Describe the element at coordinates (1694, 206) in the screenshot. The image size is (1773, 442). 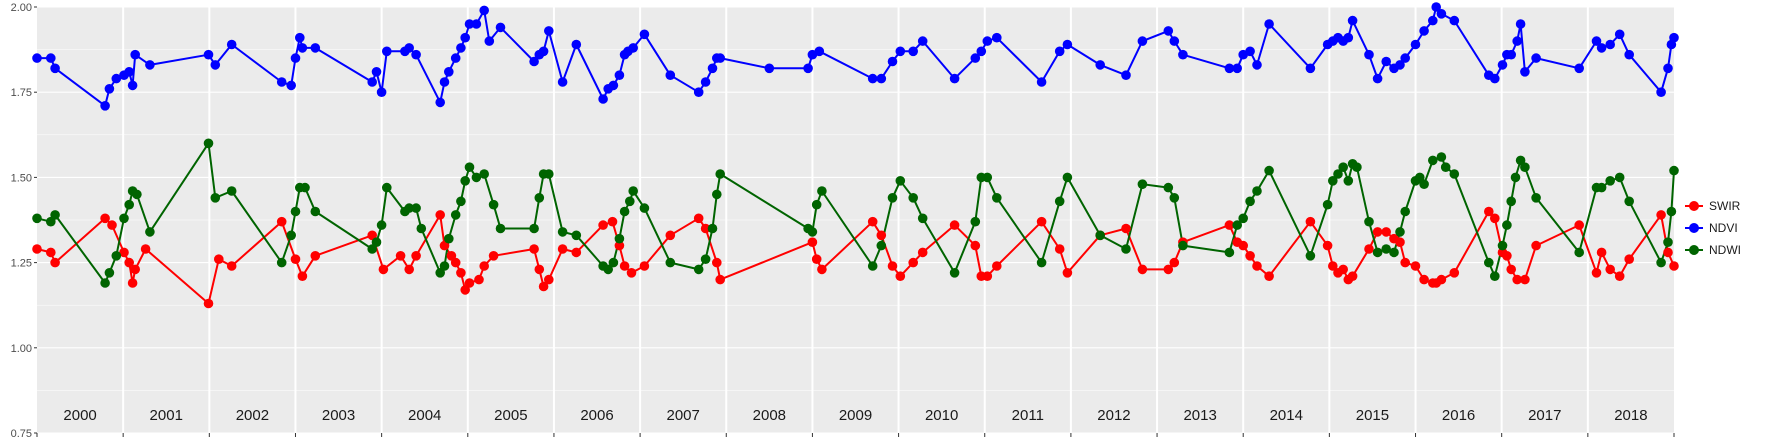
I see `legend-key-point` at that location.